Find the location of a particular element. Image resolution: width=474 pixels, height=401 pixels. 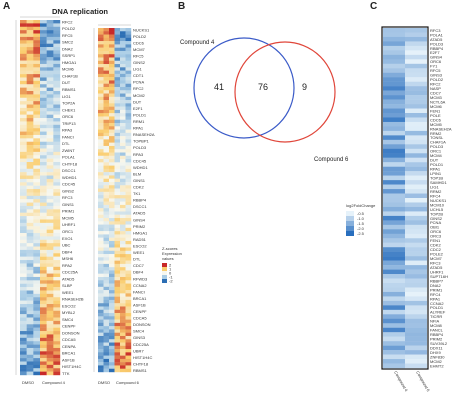

heatmap-c-gene-label: NCTL6A is located at coordinates (438, 101).